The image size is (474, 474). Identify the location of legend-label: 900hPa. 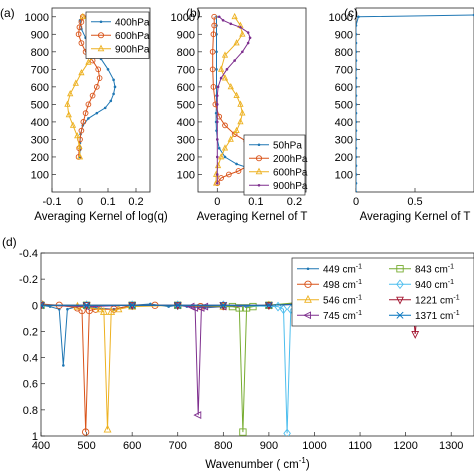
(132, 49).